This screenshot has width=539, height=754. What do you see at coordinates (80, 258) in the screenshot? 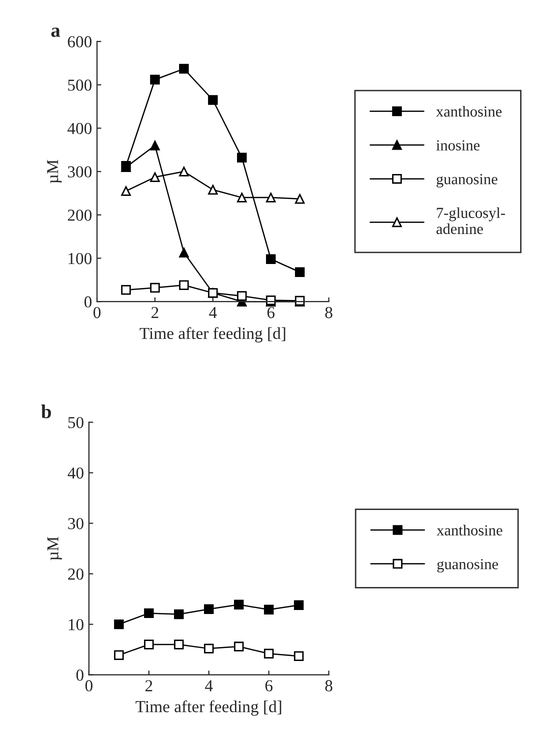
I see `y-tick-label: 100` at bounding box center [80, 258].